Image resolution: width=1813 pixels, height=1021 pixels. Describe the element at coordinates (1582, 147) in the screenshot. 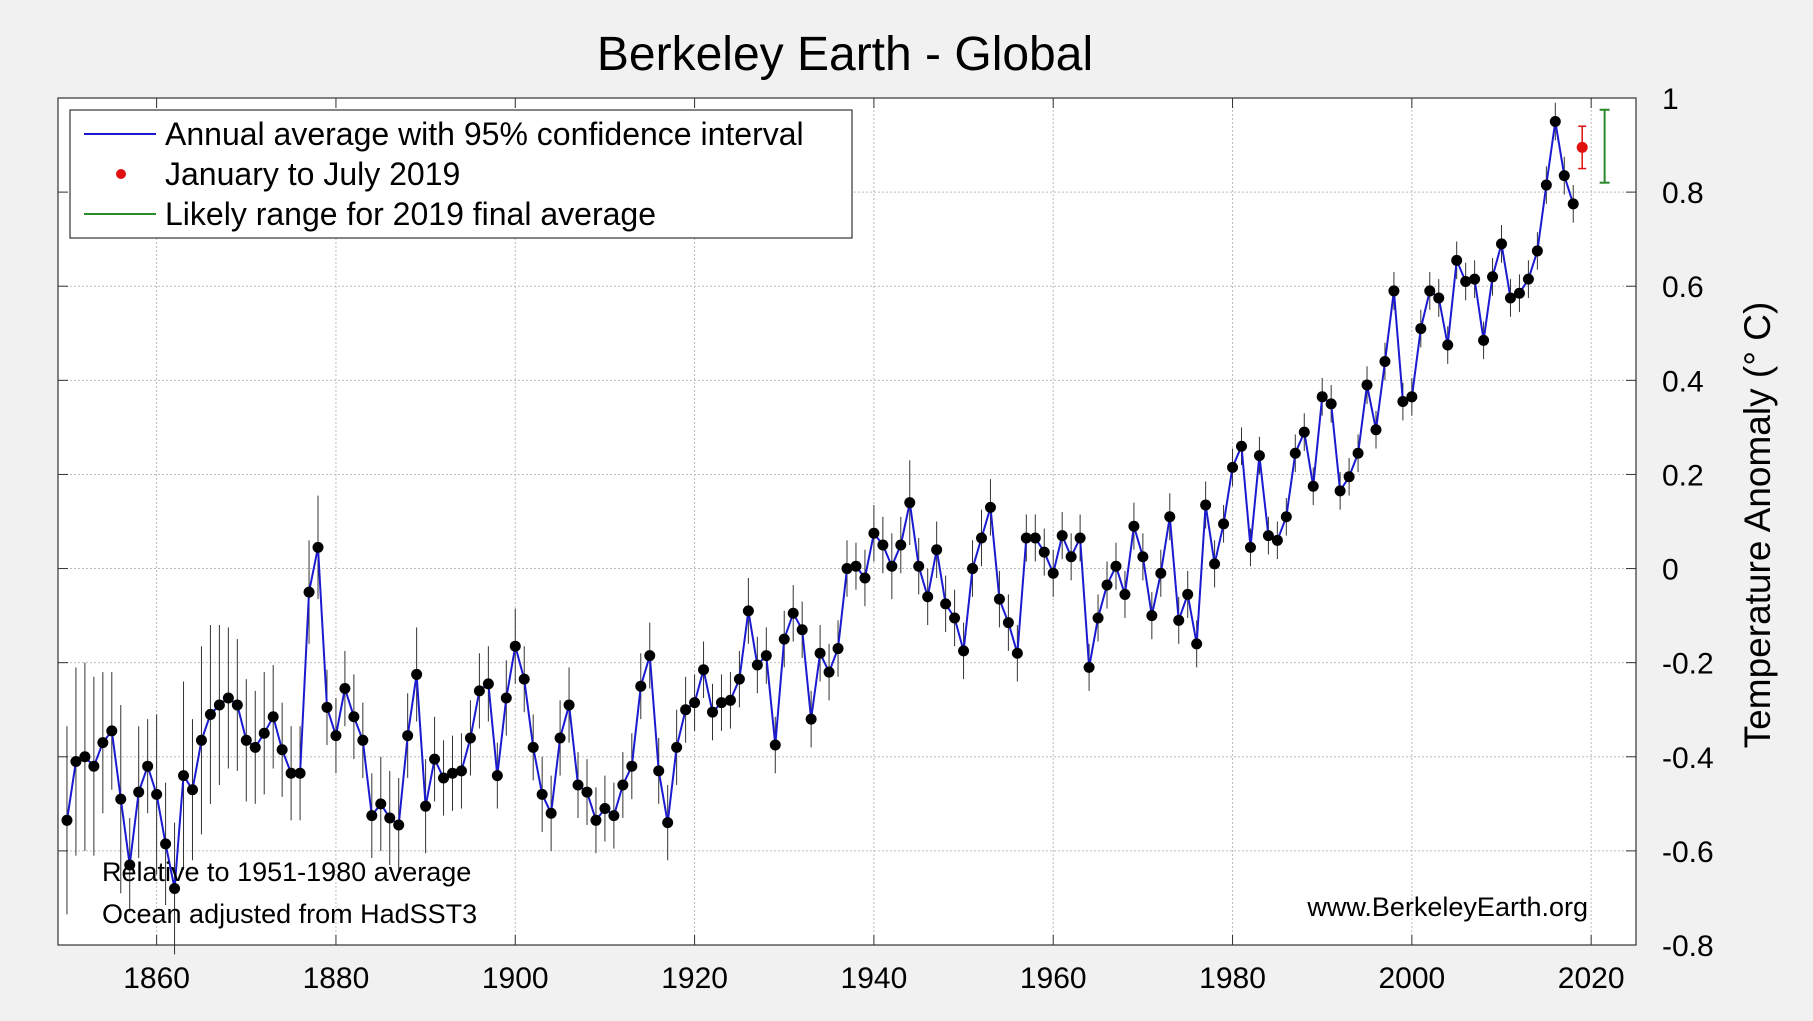

I see `jan-jul-2019-point` at that location.